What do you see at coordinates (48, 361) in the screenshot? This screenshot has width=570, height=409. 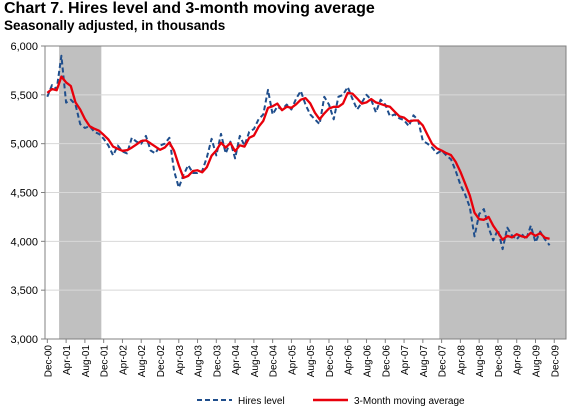 I see `x-tick-label-0: Dec-00` at bounding box center [48, 361].